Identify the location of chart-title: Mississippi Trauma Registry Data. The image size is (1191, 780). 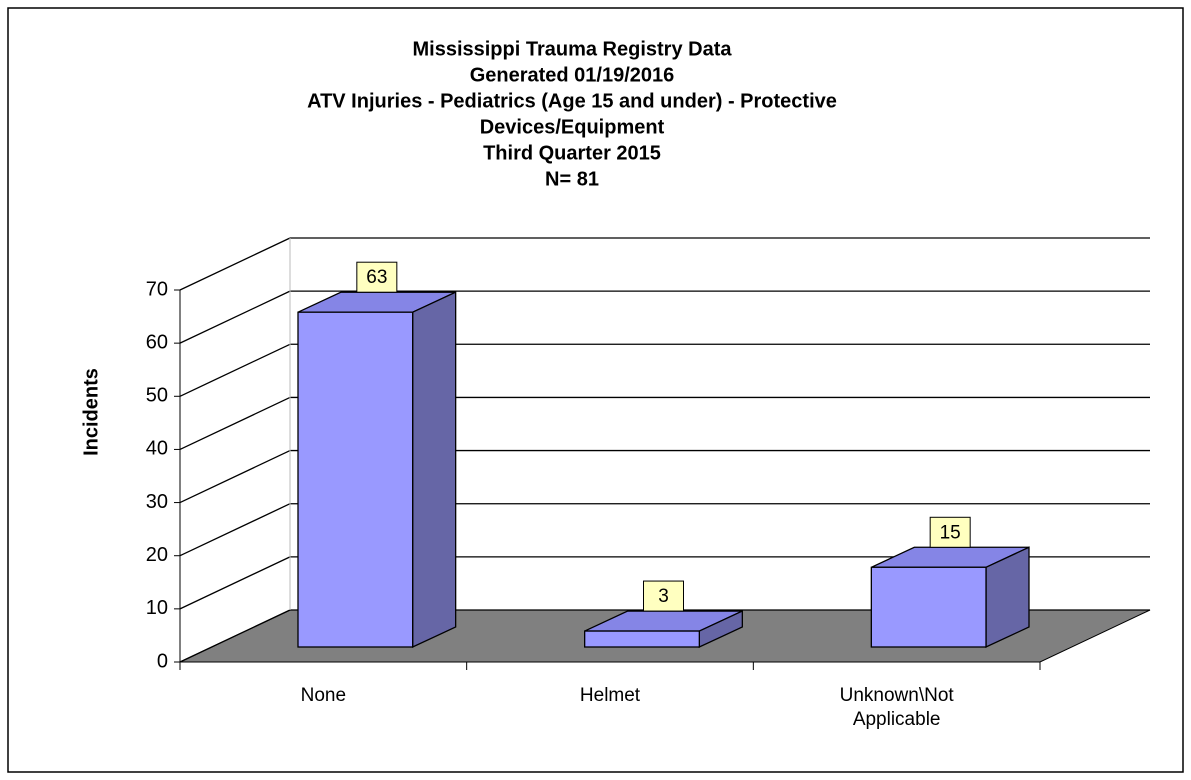
(572, 49).